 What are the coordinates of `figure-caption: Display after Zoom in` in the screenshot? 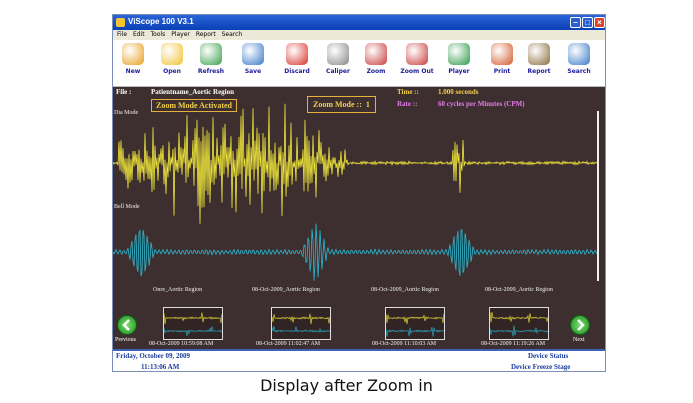 It's located at (346, 385).